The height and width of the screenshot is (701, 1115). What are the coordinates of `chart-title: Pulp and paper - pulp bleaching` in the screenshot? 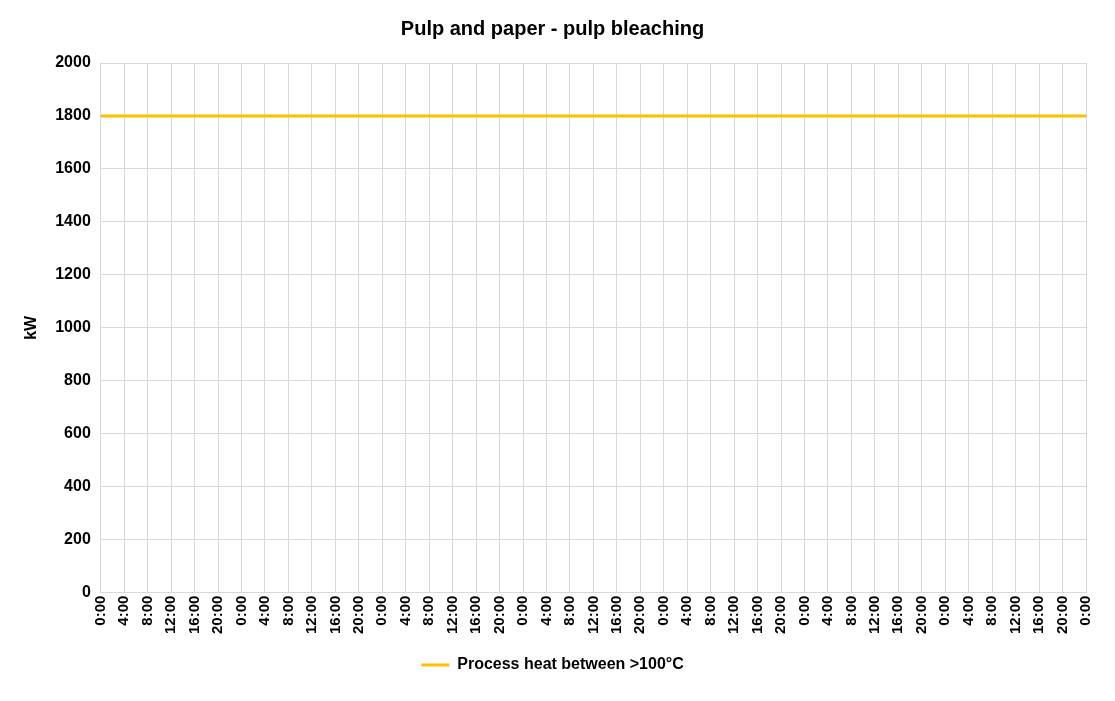 It's located at (552, 27).